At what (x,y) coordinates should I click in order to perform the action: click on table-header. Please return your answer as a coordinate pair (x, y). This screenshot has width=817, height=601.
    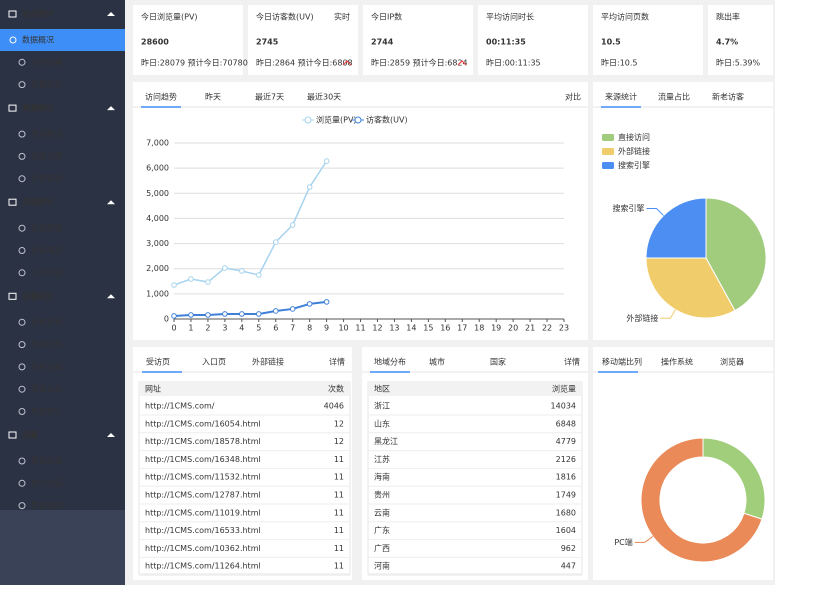
    Looking at the image, I should click on (244, 389).